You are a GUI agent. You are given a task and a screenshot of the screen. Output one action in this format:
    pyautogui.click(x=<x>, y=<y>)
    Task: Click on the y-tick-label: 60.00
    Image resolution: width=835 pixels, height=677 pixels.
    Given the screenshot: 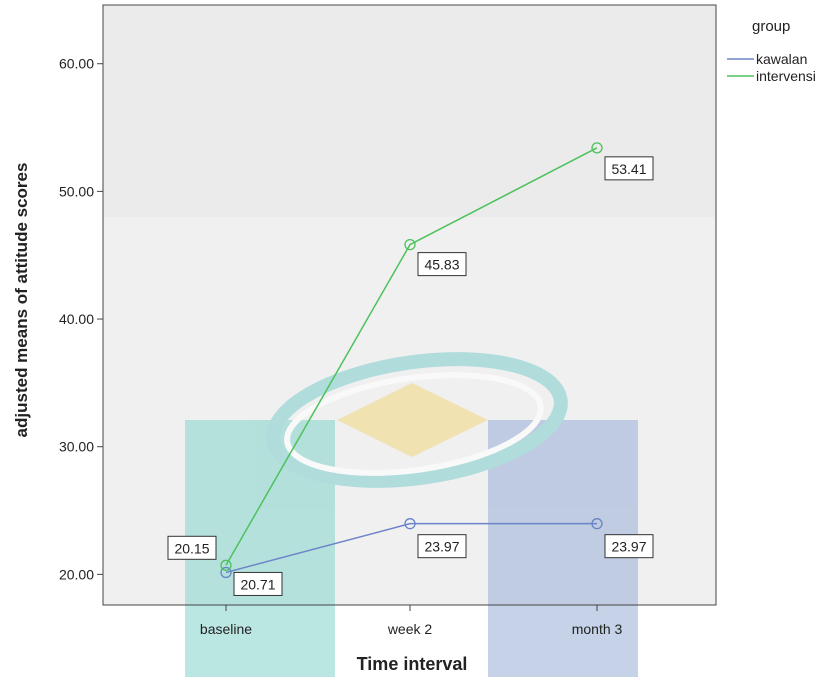 What is the action you would take?
    pyautogui.click(x=76, y=64)
    